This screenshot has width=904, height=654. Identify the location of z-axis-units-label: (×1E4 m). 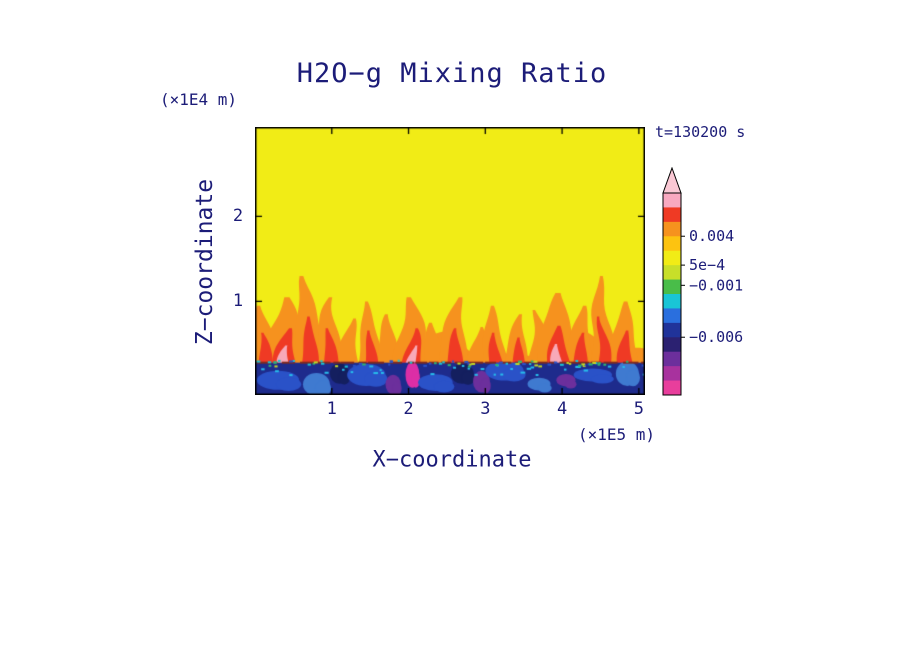
(199, 99).